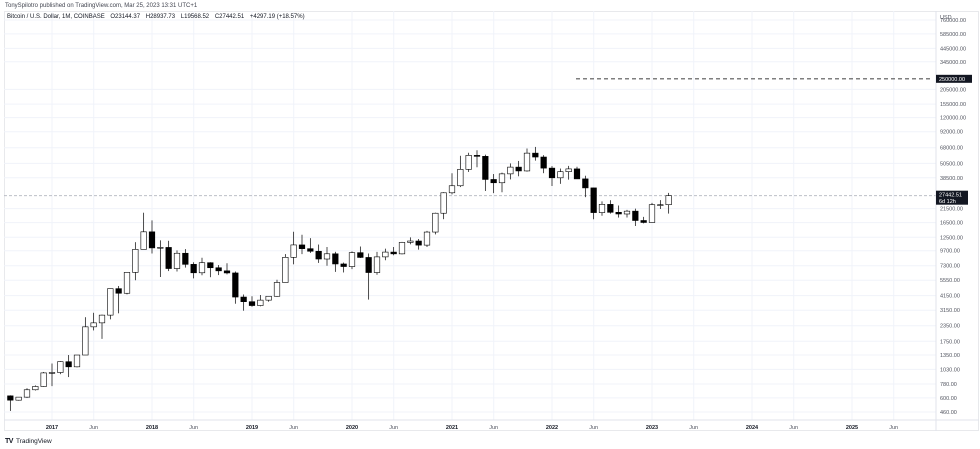  Describe the element at coordinates (950, 297) in the screenshot. I see `price-tick-label: 4150.00` at that location.